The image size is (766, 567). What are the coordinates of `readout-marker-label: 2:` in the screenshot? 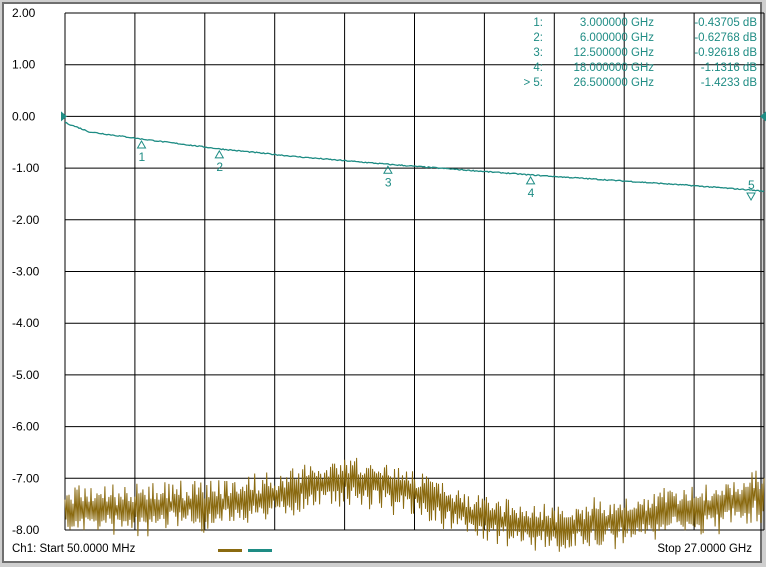 It's located at (538, 38).